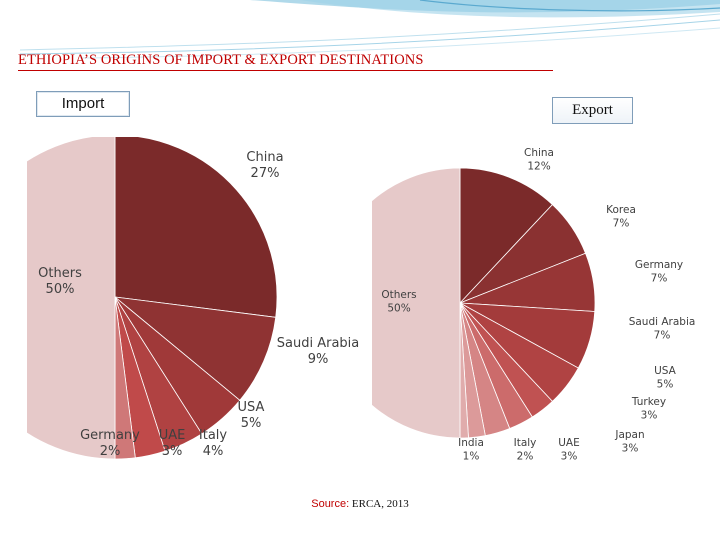  Describe the element at coordinates (662, 336) in the screenshot. I see `export-value-saudi-arabia: 7%` at that location.